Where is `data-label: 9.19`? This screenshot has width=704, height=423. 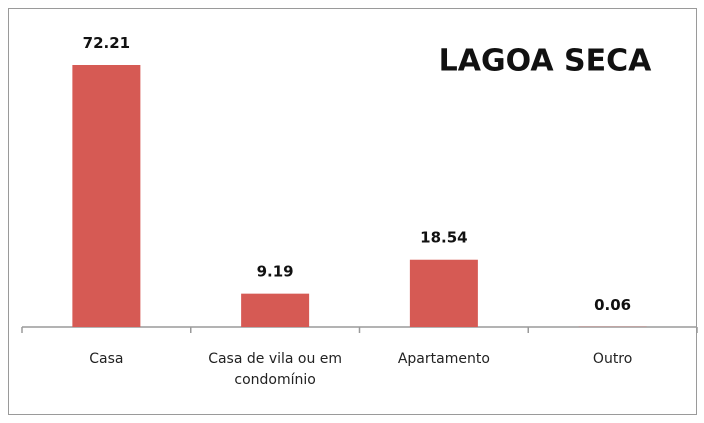 data-label: 9.19 is located at coordinates (275, 272).